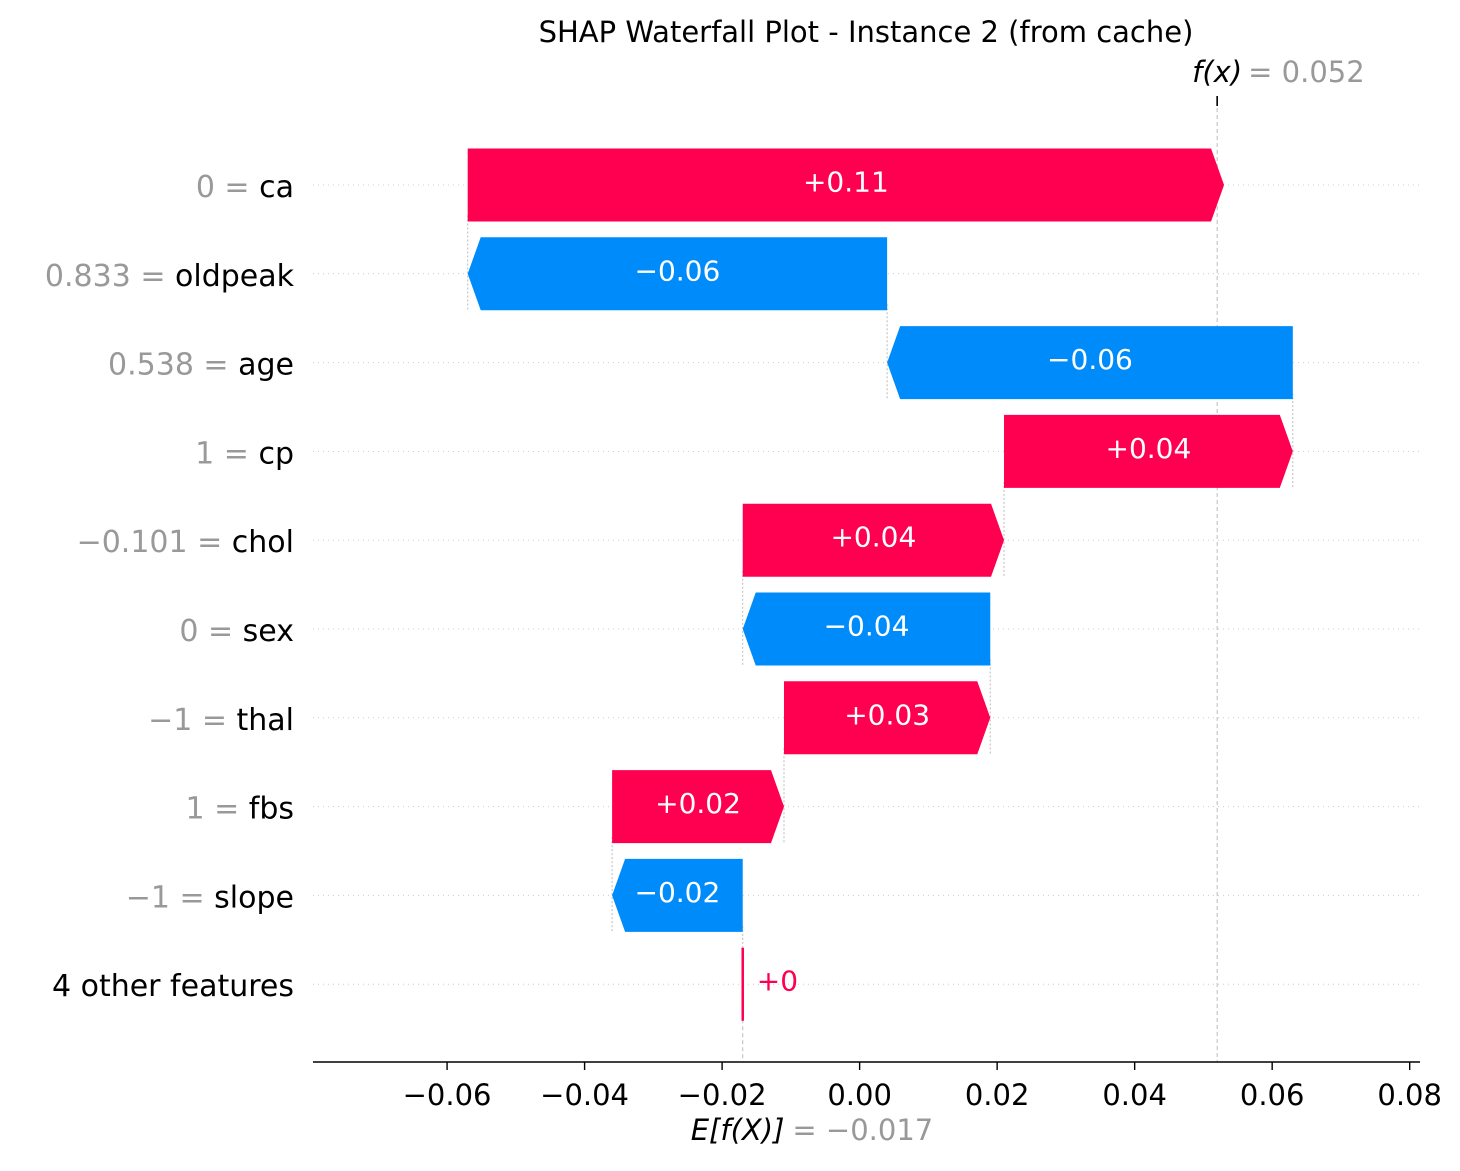 The image size is (1460, 1171). Describe the element at coordinates (276, 187) in the screenshot. I see `feature-name: ca` at that location.